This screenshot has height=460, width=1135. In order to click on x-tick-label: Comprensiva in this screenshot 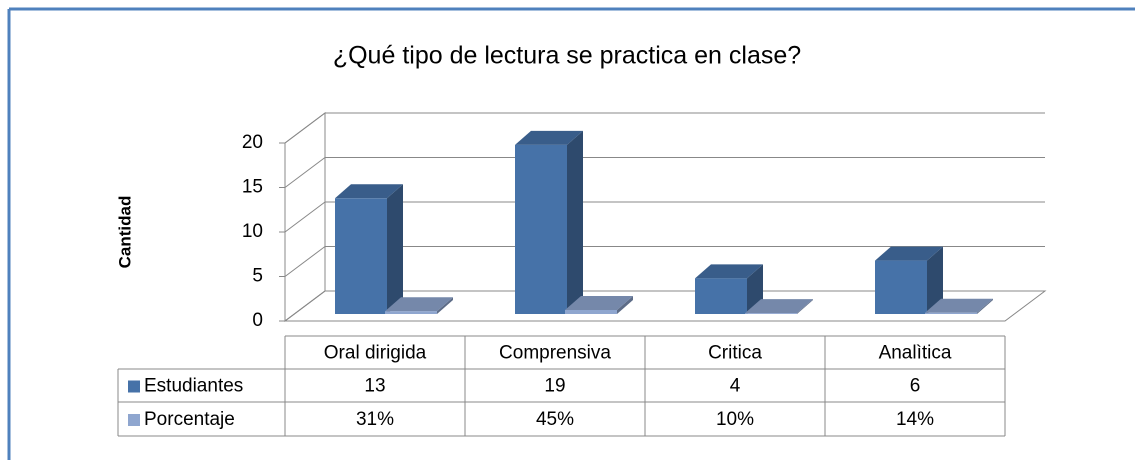, I will do `click(555, 353)`.